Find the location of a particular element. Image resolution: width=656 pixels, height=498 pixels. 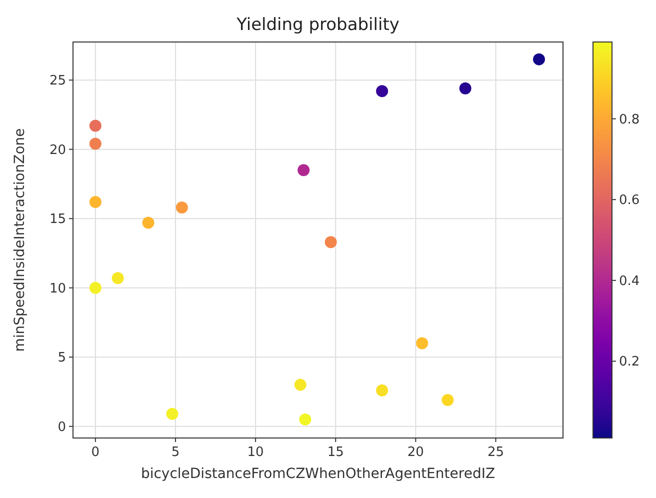

y-tick-label: 0 is located at coordinates (62, 427).